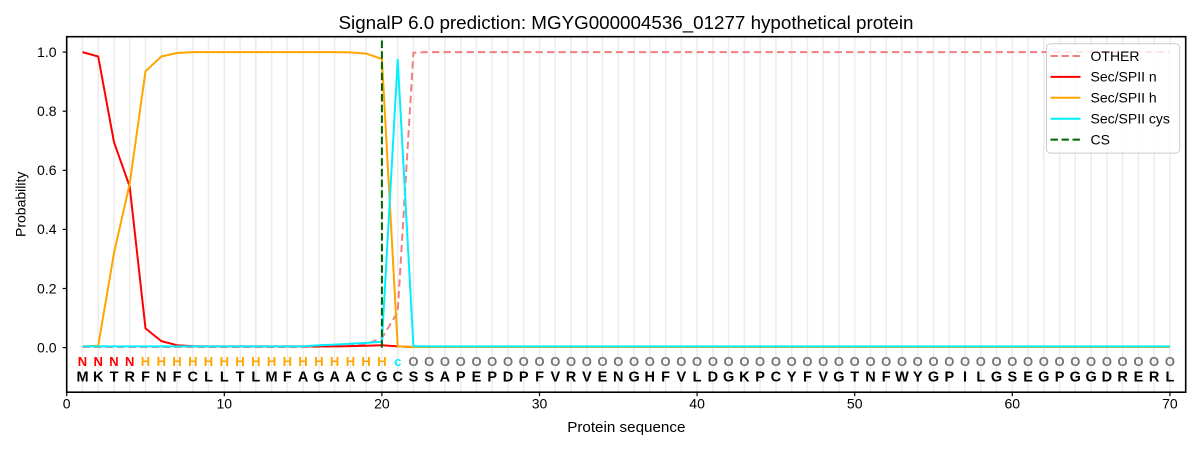  What do you see at coordinates (1130, 119) in the screenshot?
I see `svg-text: Sec/SPII cys` at bounding box center [1130, 119].